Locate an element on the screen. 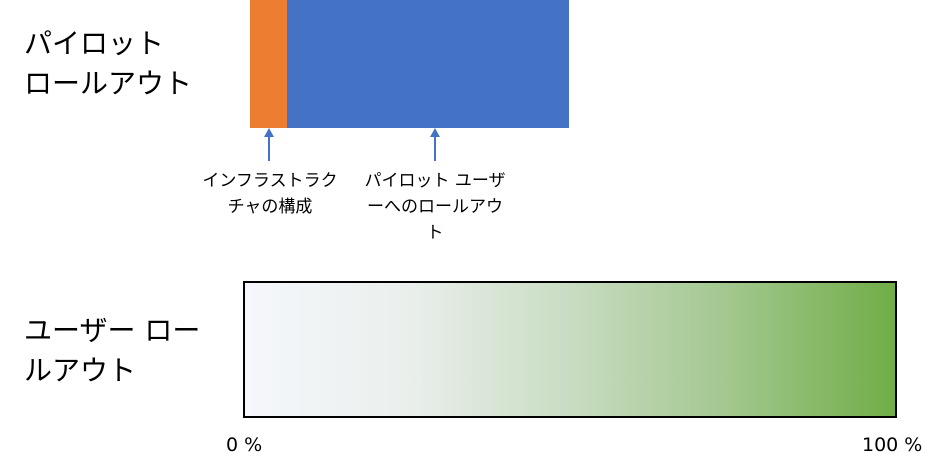  pilot-rollout-segment is located at coordinates (428, 64).